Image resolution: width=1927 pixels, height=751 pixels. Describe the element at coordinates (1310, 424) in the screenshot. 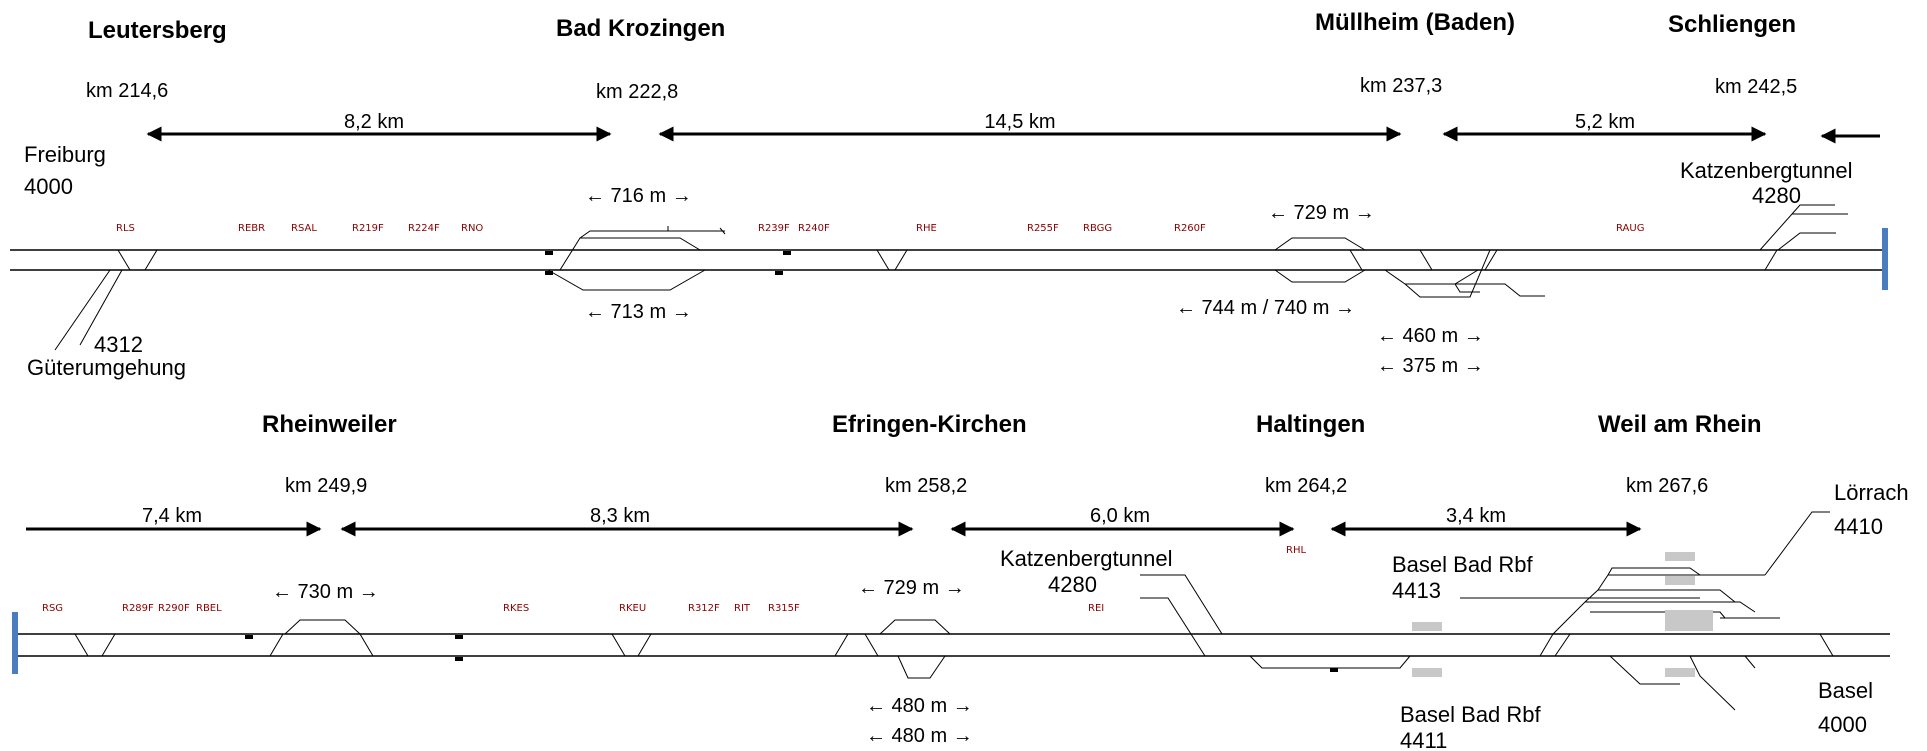

I see `station-name: Haltingen` at that location.